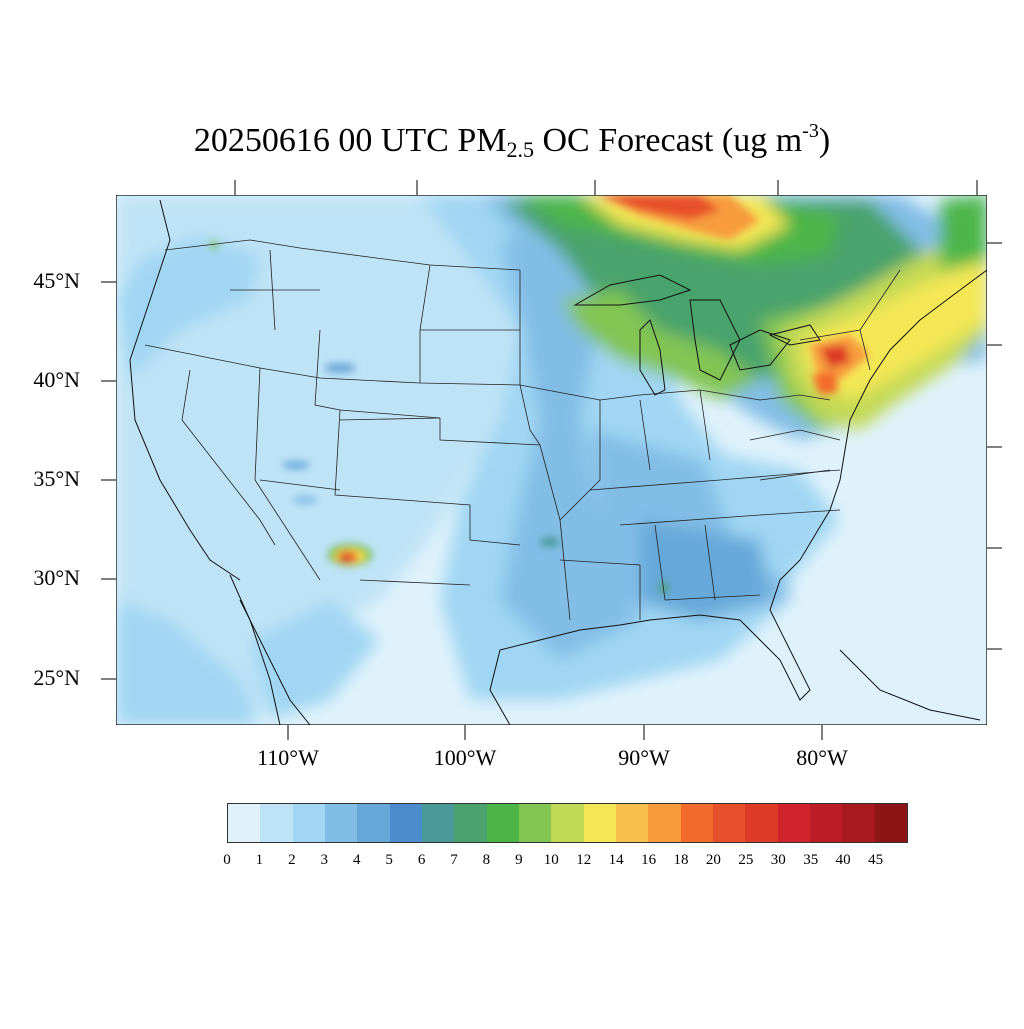 The height and width of the screenshot is (1029, 1024). I want to click on colorbar-tick-label: 25, so click(746, 860).